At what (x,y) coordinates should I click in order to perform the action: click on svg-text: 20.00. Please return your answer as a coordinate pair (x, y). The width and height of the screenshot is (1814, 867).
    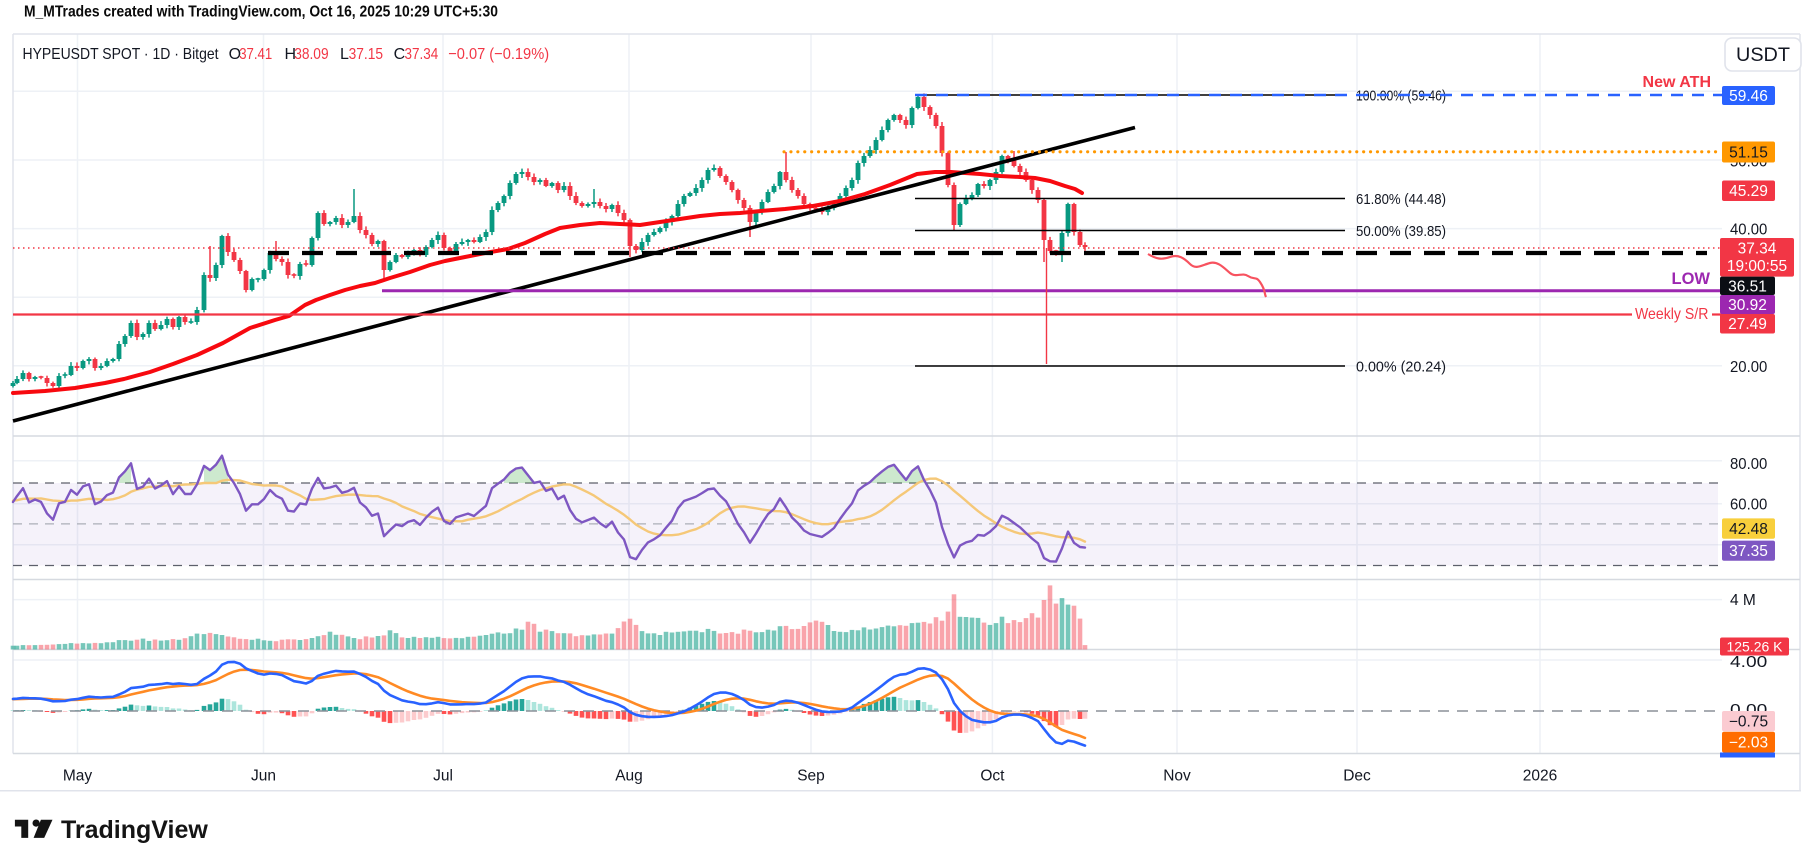
    Looking at the image, I should click on (1748, 367).